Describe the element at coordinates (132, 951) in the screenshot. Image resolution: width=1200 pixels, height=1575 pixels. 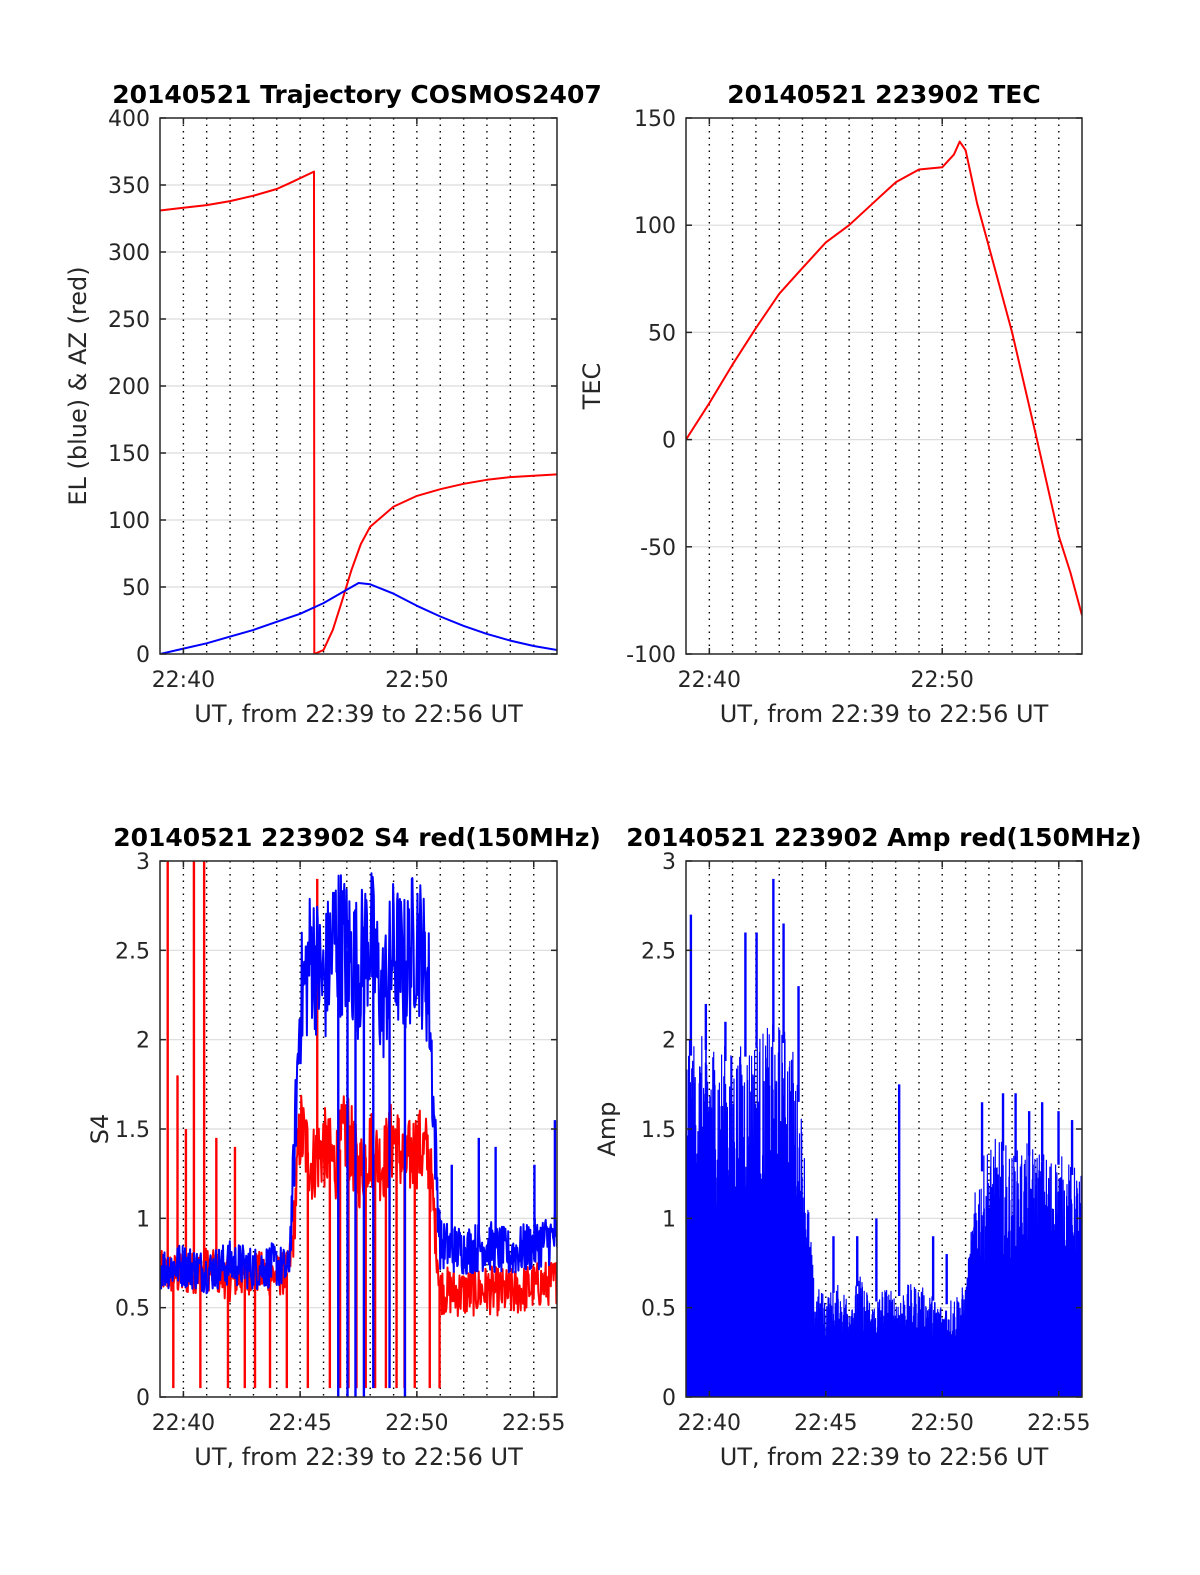
I see `s4-ytick-label: 2.5` at that location.